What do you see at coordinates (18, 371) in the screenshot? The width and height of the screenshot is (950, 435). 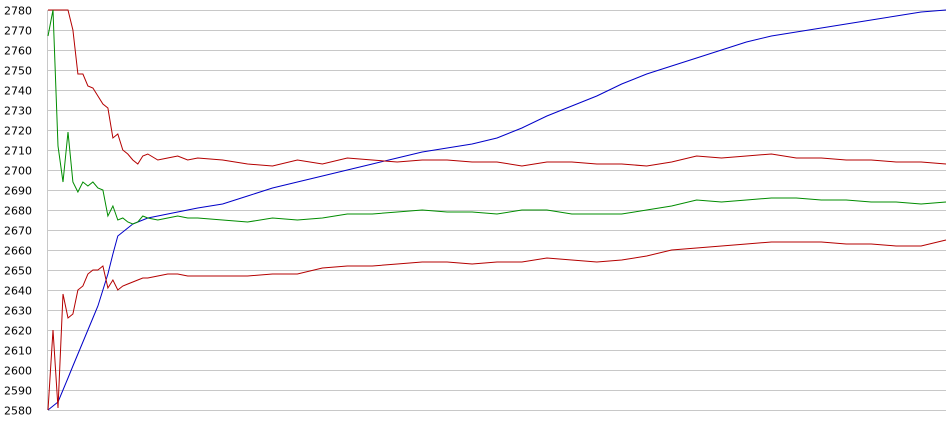 I see `y-tick-label: 2600` at bounding box center [18, 371].